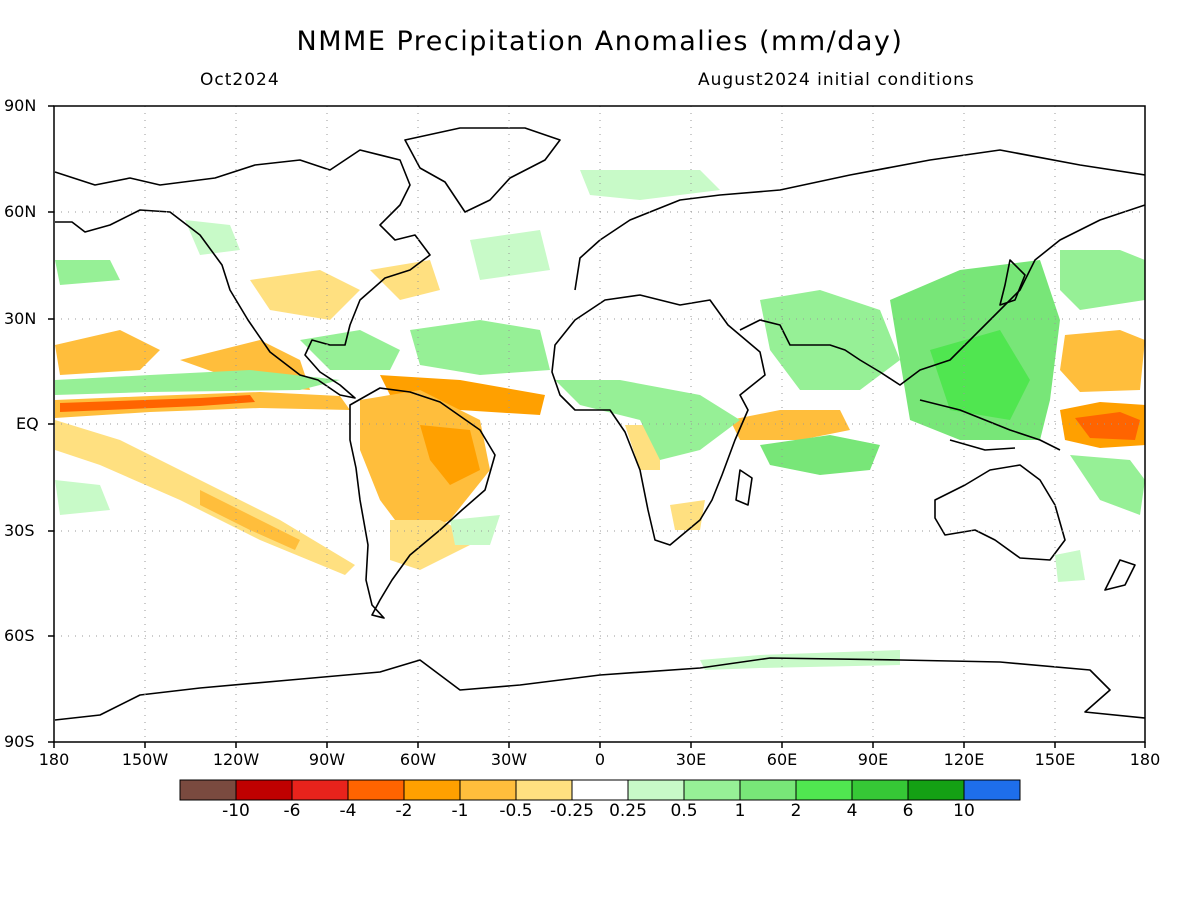 The width and height of the screenshot is (1200, 900). Describe the element at coordinates (830, 340) in the screenshot. I see `wet-anomaly-indian-monsoon` at that location.